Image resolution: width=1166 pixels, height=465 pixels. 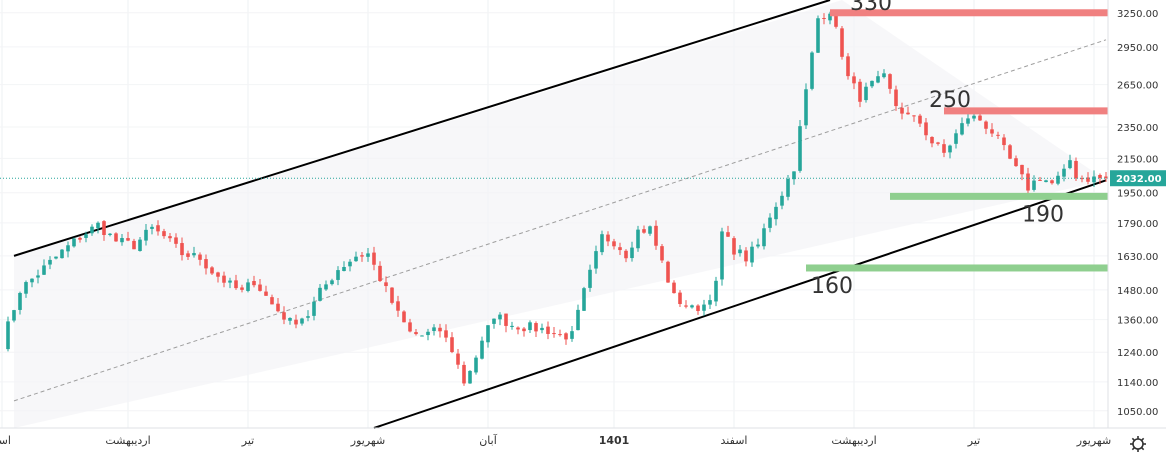 I want to click on gear-icon, so click(x=1138, y=444).